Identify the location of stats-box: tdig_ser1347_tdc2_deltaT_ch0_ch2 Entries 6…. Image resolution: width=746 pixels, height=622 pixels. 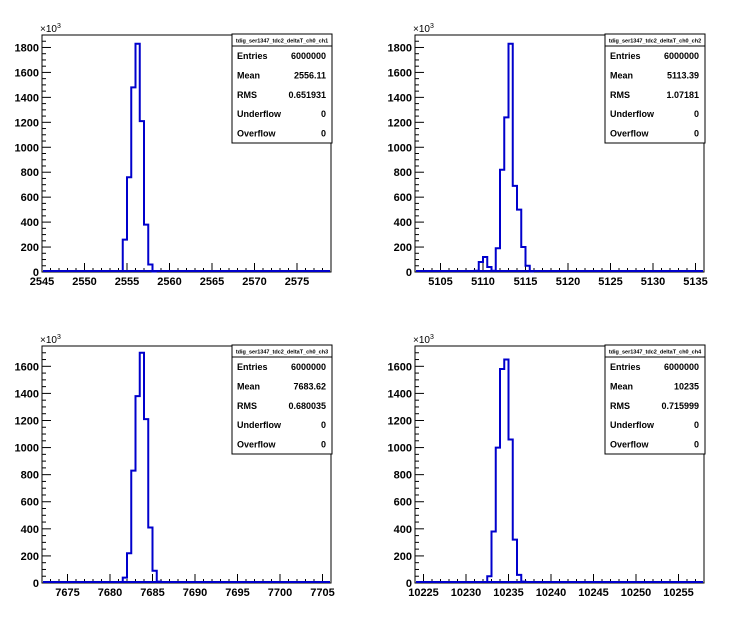
(655, 88).